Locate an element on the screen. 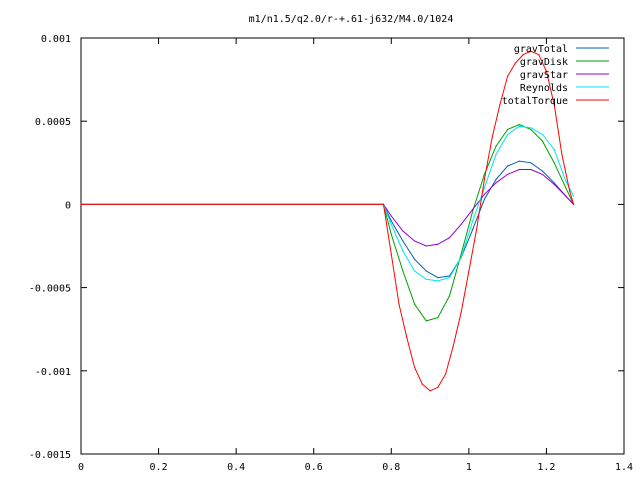 This screenshot has height=480, width=640. x-tick-label: 0.8 is located at coordinates (391, 467).